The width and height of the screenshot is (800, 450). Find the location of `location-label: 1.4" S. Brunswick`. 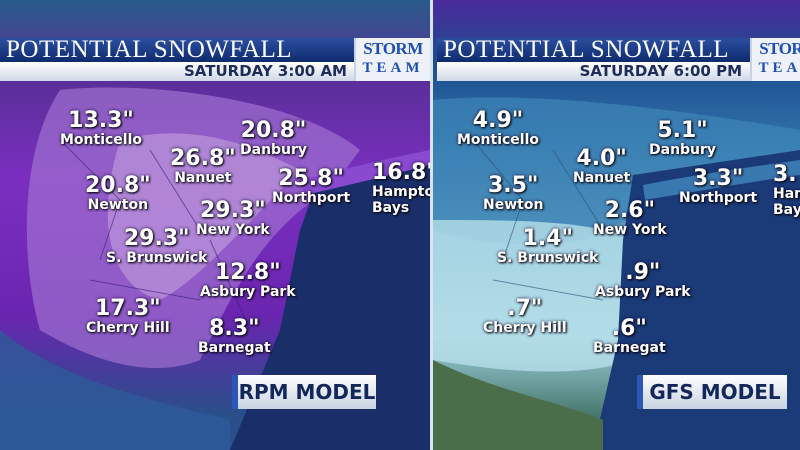

location-label: 1.4" S. Brunswick is located at coordinates (548, 246).